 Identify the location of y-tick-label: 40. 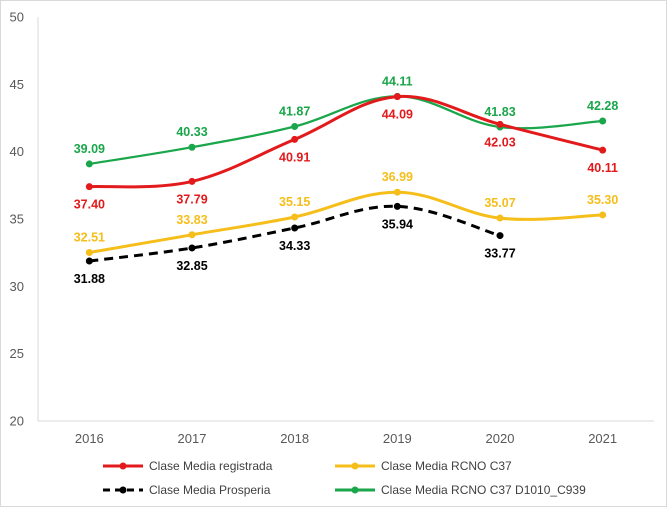
(17, 151).